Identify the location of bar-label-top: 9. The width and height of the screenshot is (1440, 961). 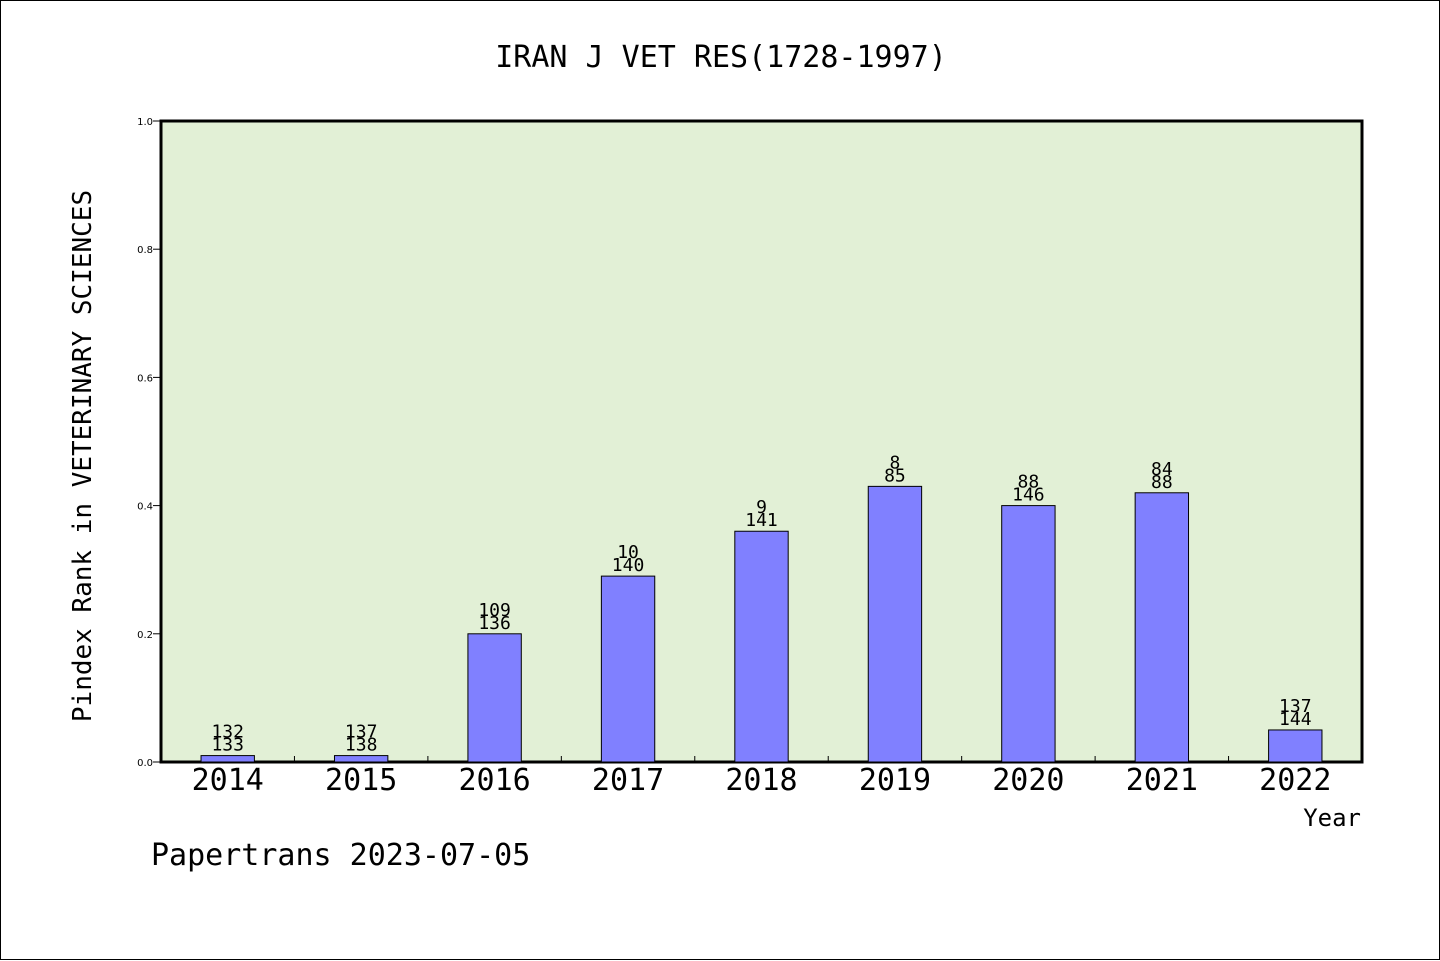
(761, 507).